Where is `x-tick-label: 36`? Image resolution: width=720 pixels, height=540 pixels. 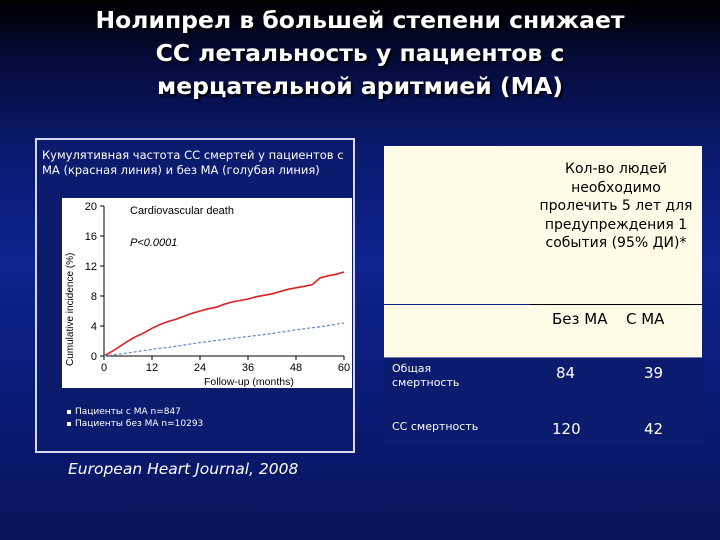
x-tick-label: 36 is located at coordinates (248, 368).